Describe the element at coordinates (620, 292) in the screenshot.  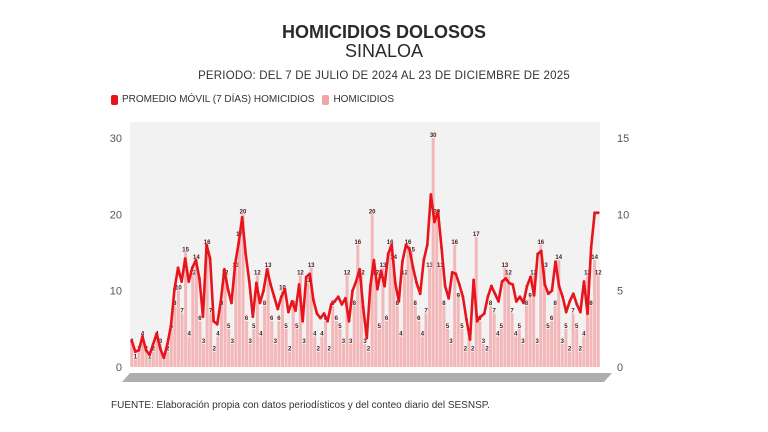
I see `right-axis-tick: 5` at that location.